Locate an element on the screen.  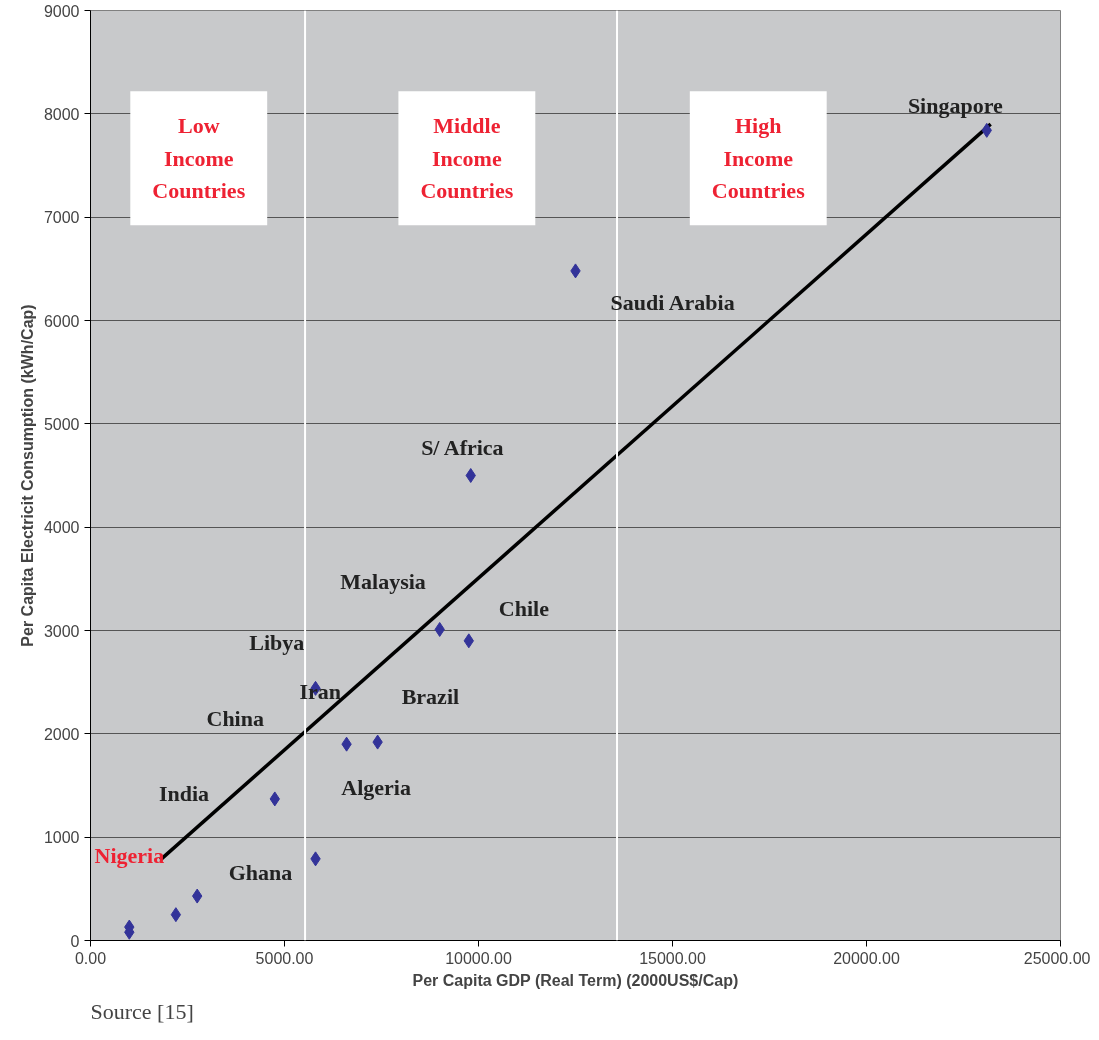
x-tick-label: 20000.00 is located at coordinates (866, 958).